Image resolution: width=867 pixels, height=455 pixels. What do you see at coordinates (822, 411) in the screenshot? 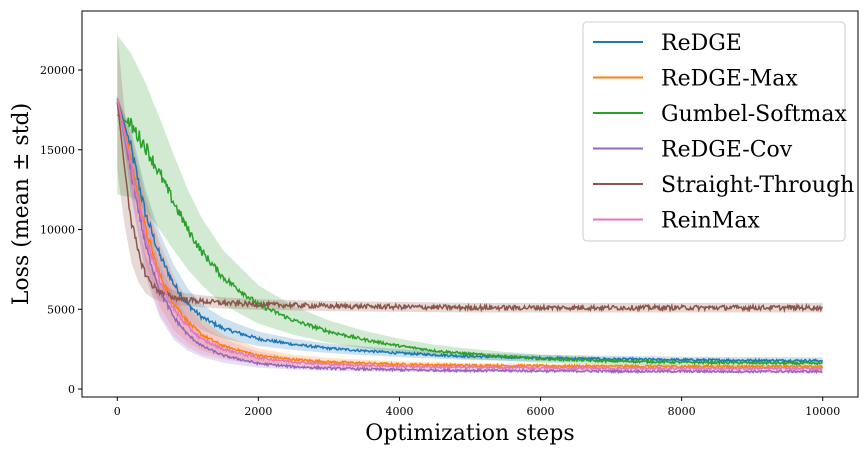
I see `x-tick-label: 10000` at bounding box center [822, 411].